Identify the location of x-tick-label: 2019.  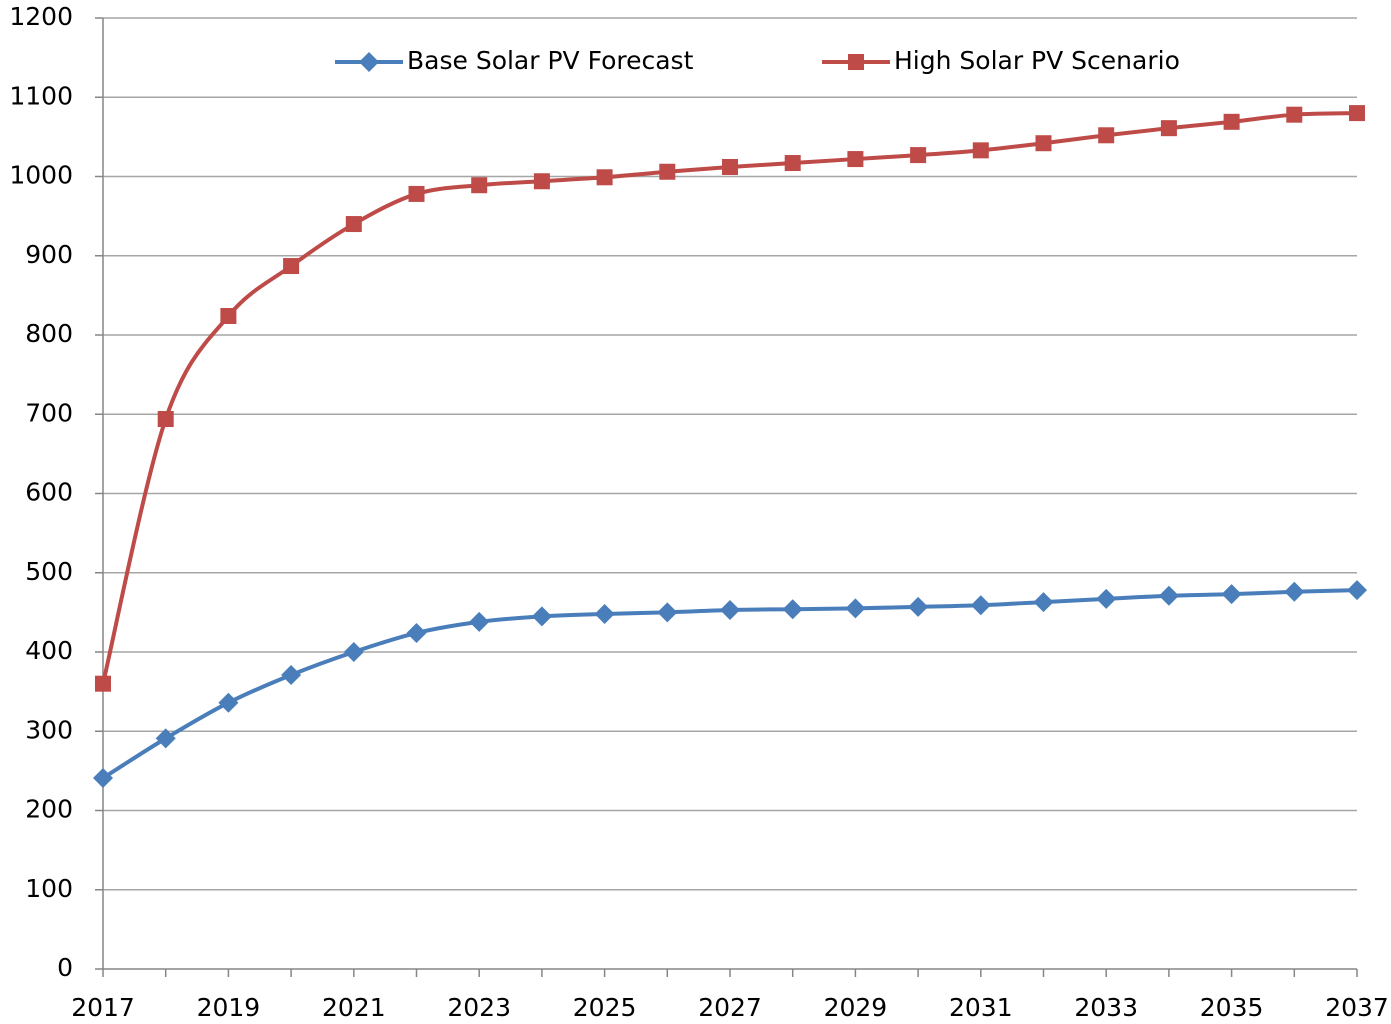
(229, 1007).